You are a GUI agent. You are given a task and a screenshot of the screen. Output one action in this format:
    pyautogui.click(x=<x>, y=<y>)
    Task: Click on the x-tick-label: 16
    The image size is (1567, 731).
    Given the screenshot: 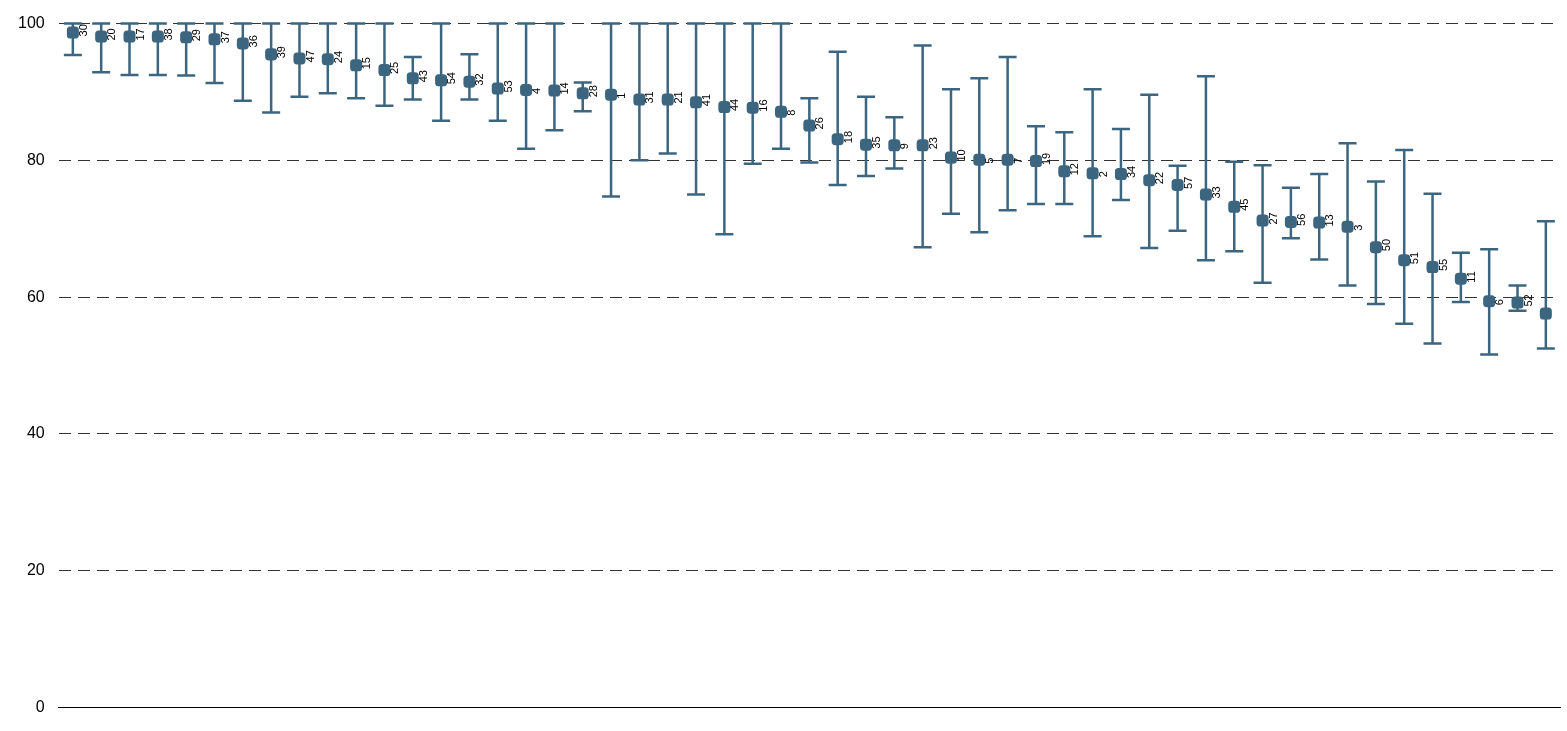 What is the action you would take?
    pyautogui.click(x=762, y=105)
    